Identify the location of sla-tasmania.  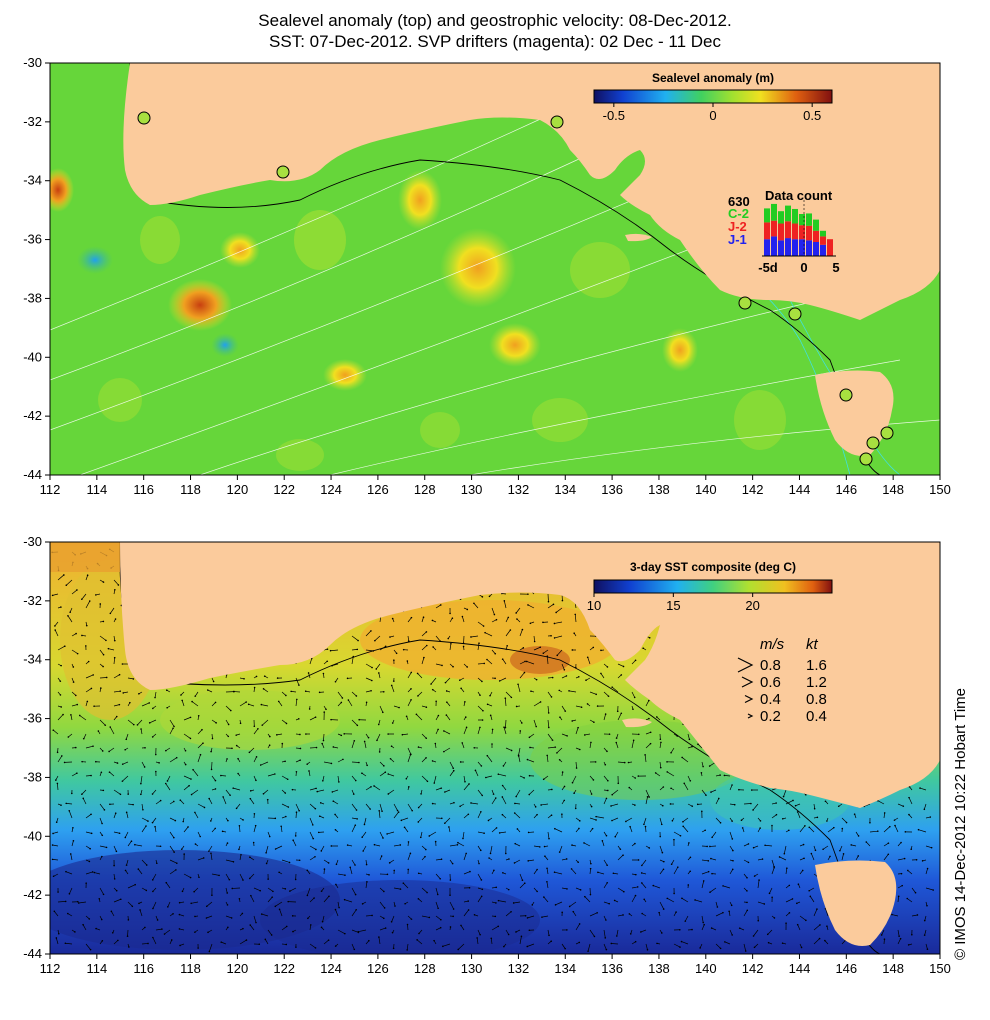
(854, 413).